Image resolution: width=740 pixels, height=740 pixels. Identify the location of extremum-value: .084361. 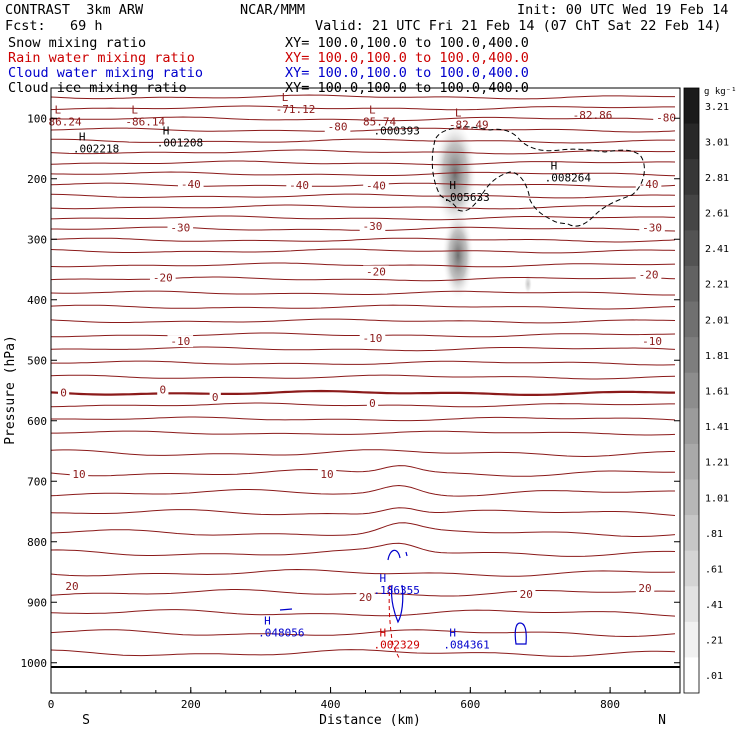
(466, 645).